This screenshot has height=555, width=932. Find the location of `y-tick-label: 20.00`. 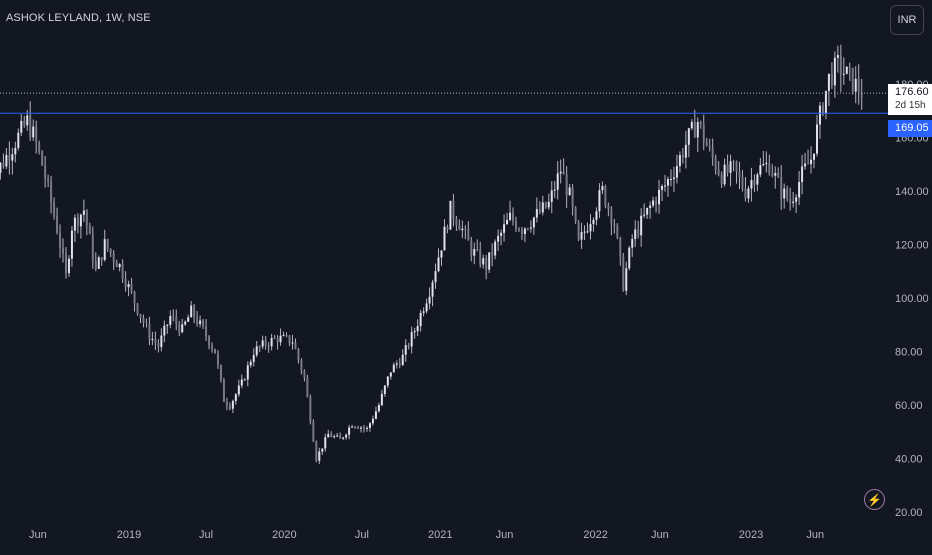

y-tick-label: 20.00 is located at coordinates (909, 513).